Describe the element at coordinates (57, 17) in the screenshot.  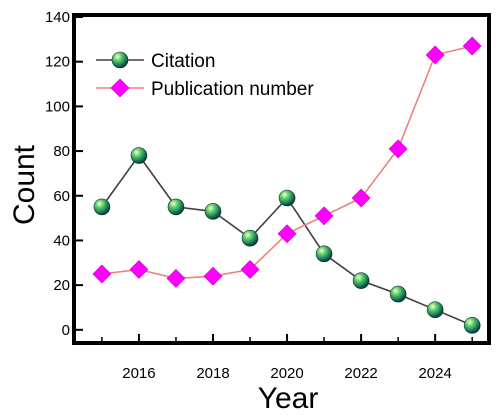
I see `y-tick-label: 140` at that location.